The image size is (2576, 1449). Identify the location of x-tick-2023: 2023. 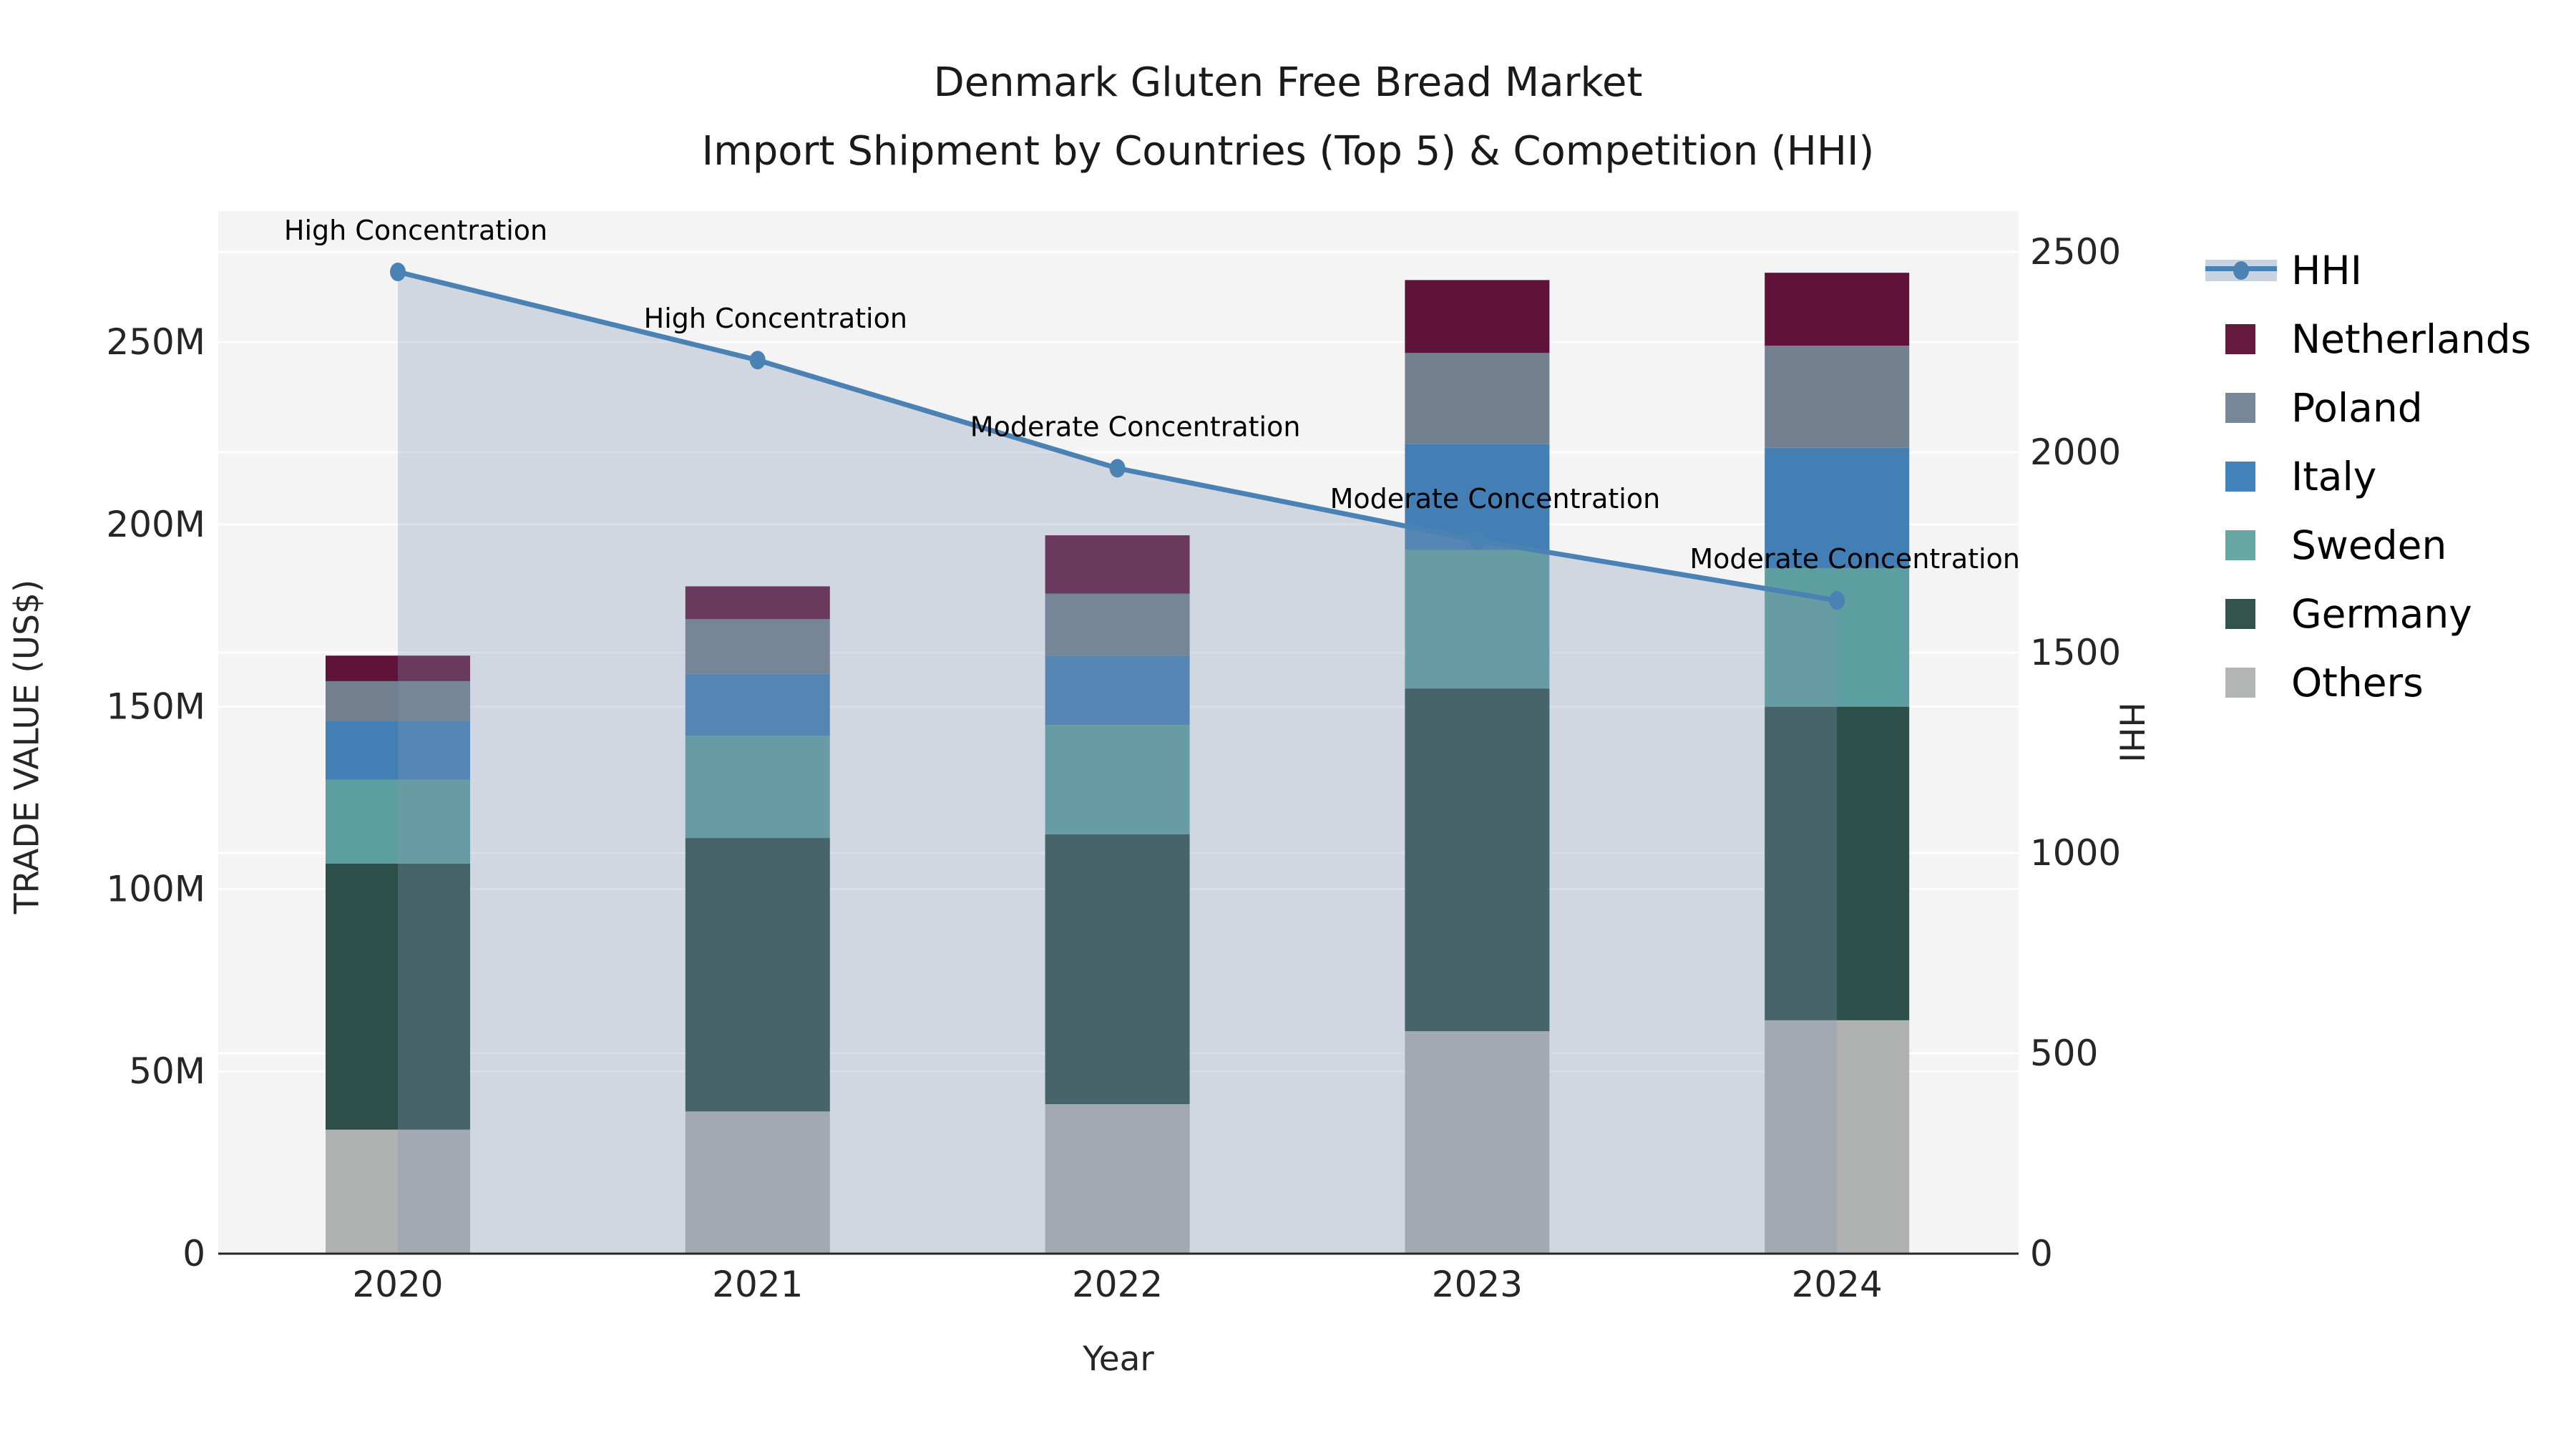
(1478, 1284).